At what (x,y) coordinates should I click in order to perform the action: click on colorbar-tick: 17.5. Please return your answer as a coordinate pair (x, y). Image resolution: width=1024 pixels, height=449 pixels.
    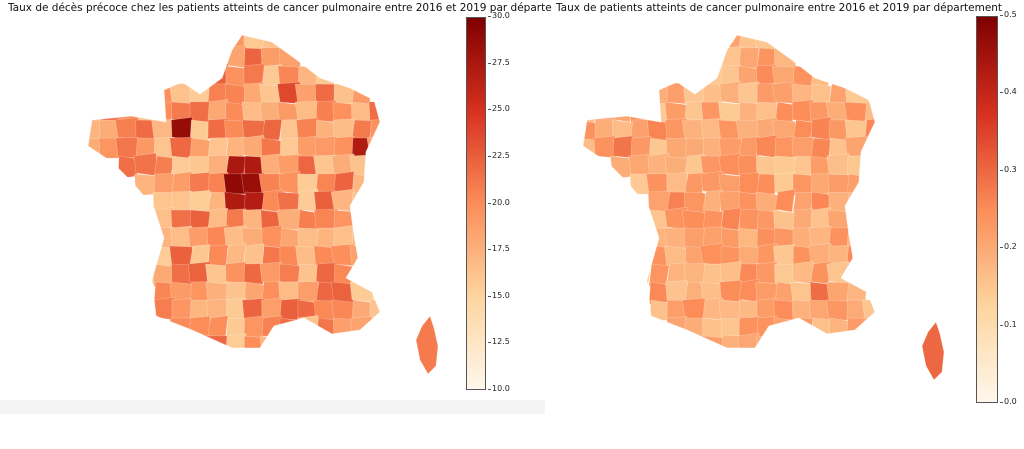
    Looking at the image, I should click on (499, 249).